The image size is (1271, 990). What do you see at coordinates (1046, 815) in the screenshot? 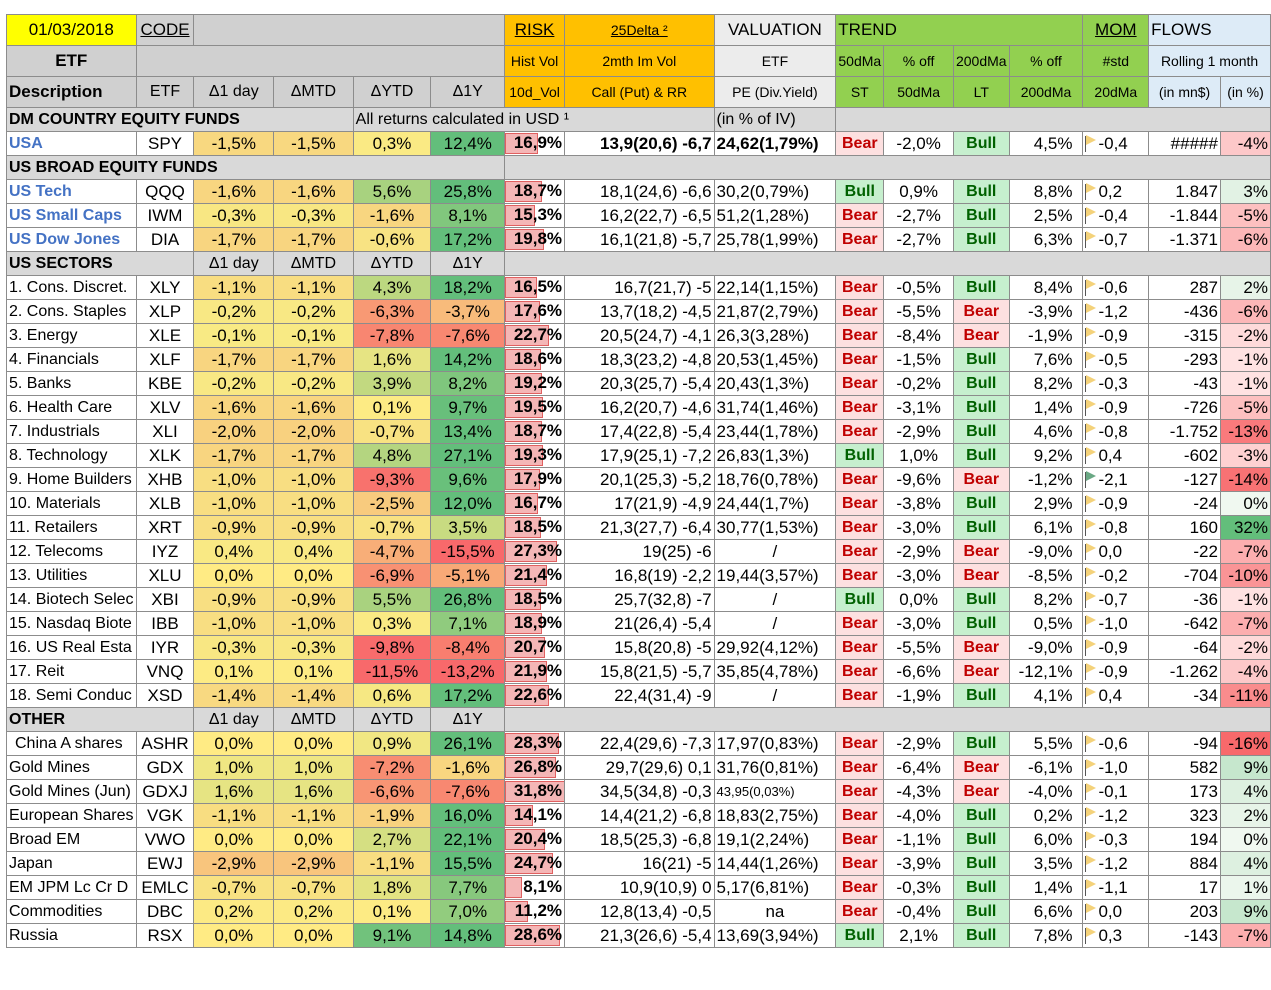
I see `off-200dma: 0,2%` at bounding box center [1046, 815].